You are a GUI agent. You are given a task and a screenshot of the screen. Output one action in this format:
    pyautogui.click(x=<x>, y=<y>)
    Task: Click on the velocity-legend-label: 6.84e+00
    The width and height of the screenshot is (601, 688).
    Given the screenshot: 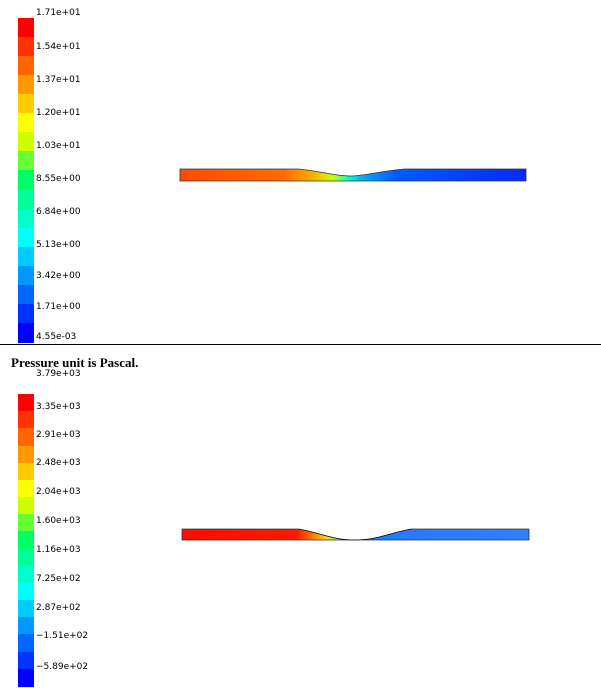 What is the action you would take?
    pyautogui.click(x=58, y=212)
    